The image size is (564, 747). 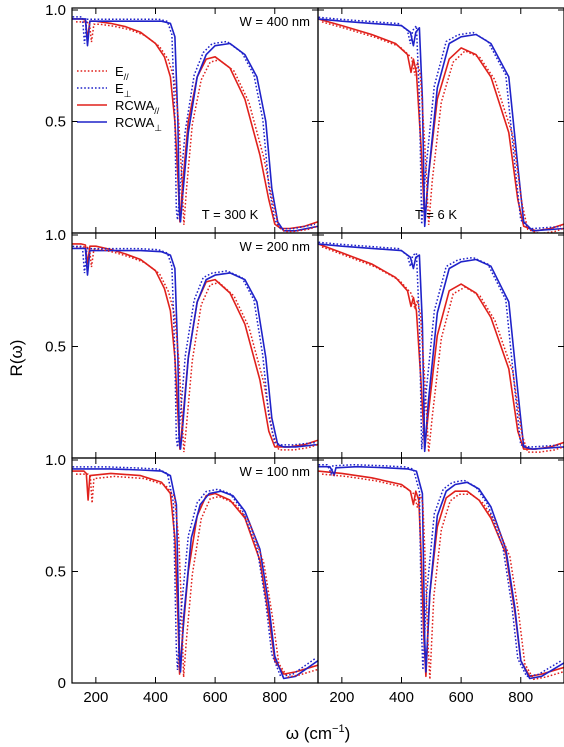 I want to click on y-tick-label: 0, so click(x=62, y=683).